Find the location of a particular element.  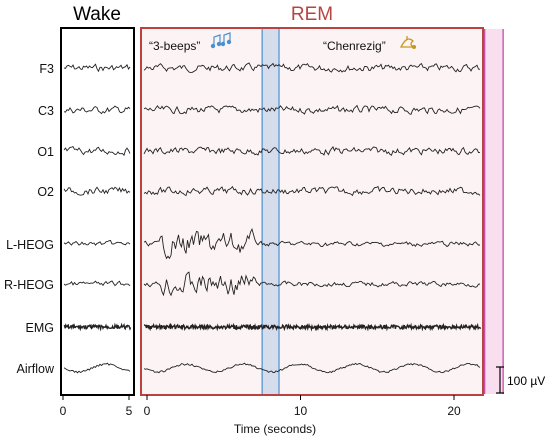

x-tick-label: 20 is located at coordinates (454, 411).